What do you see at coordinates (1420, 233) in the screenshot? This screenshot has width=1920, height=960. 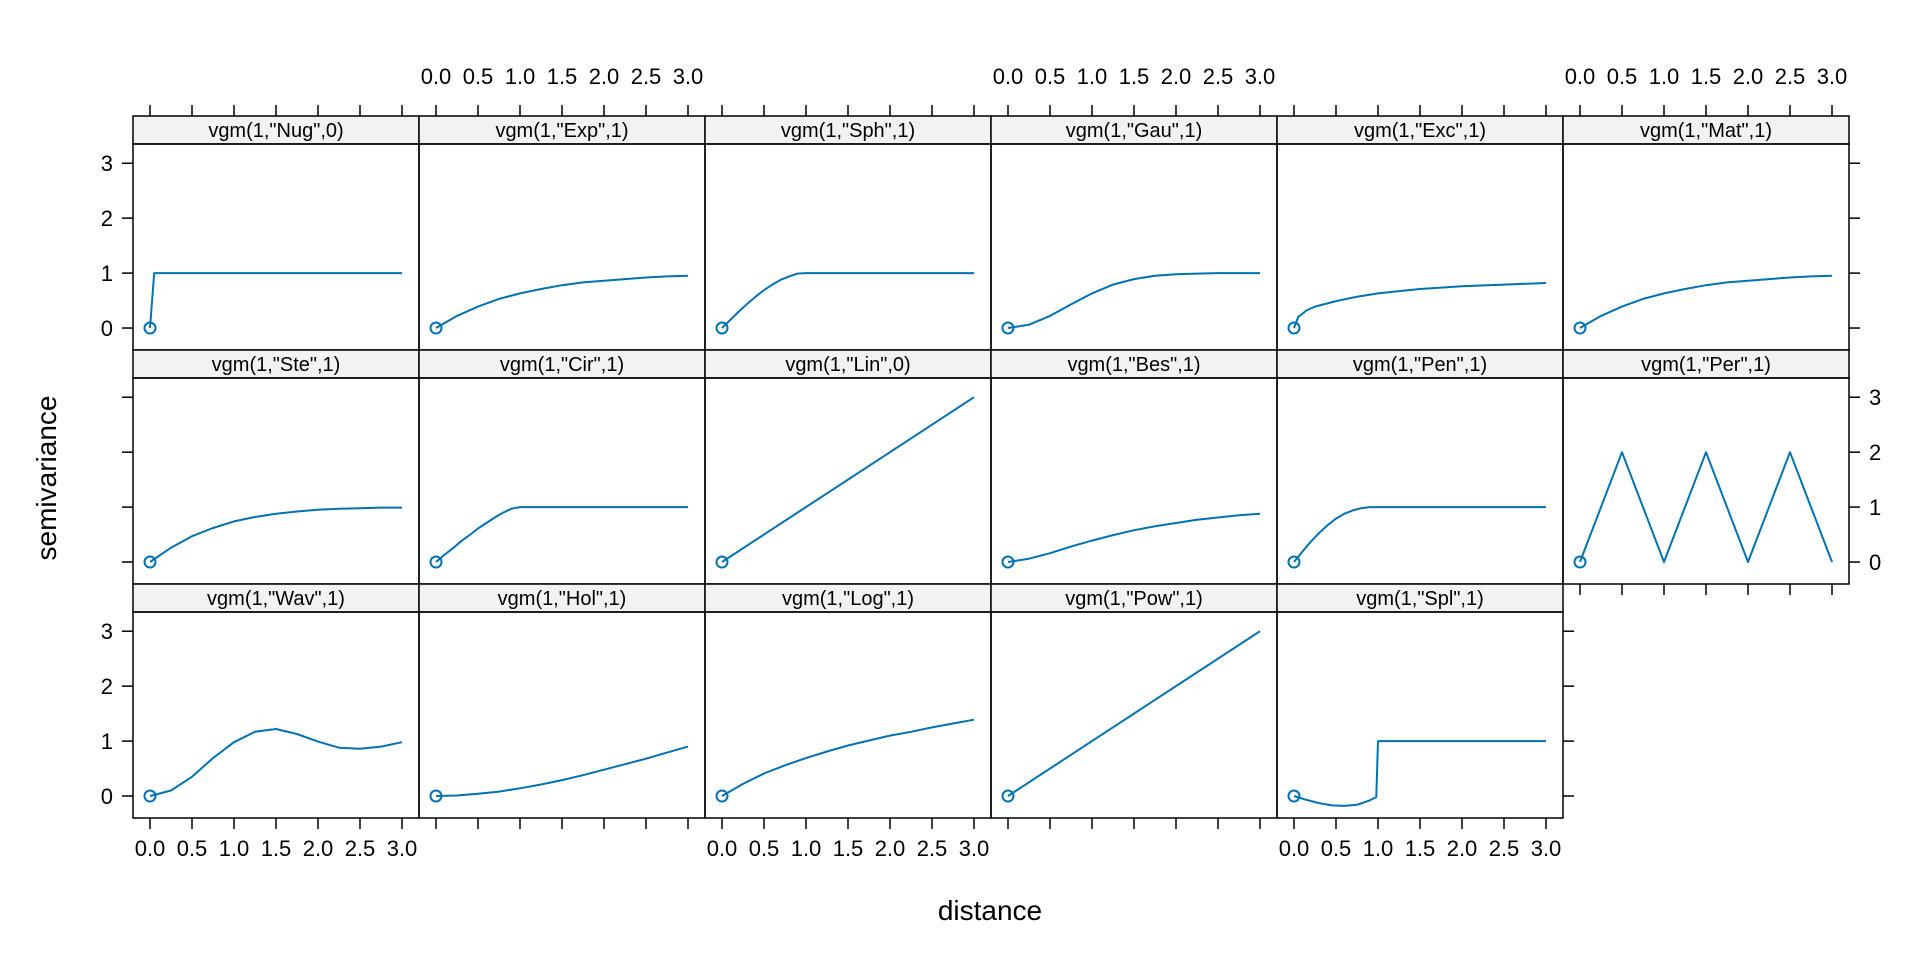 I see `panel: vgm(1,"Exc",1)` at bounding box center [1420, 233].